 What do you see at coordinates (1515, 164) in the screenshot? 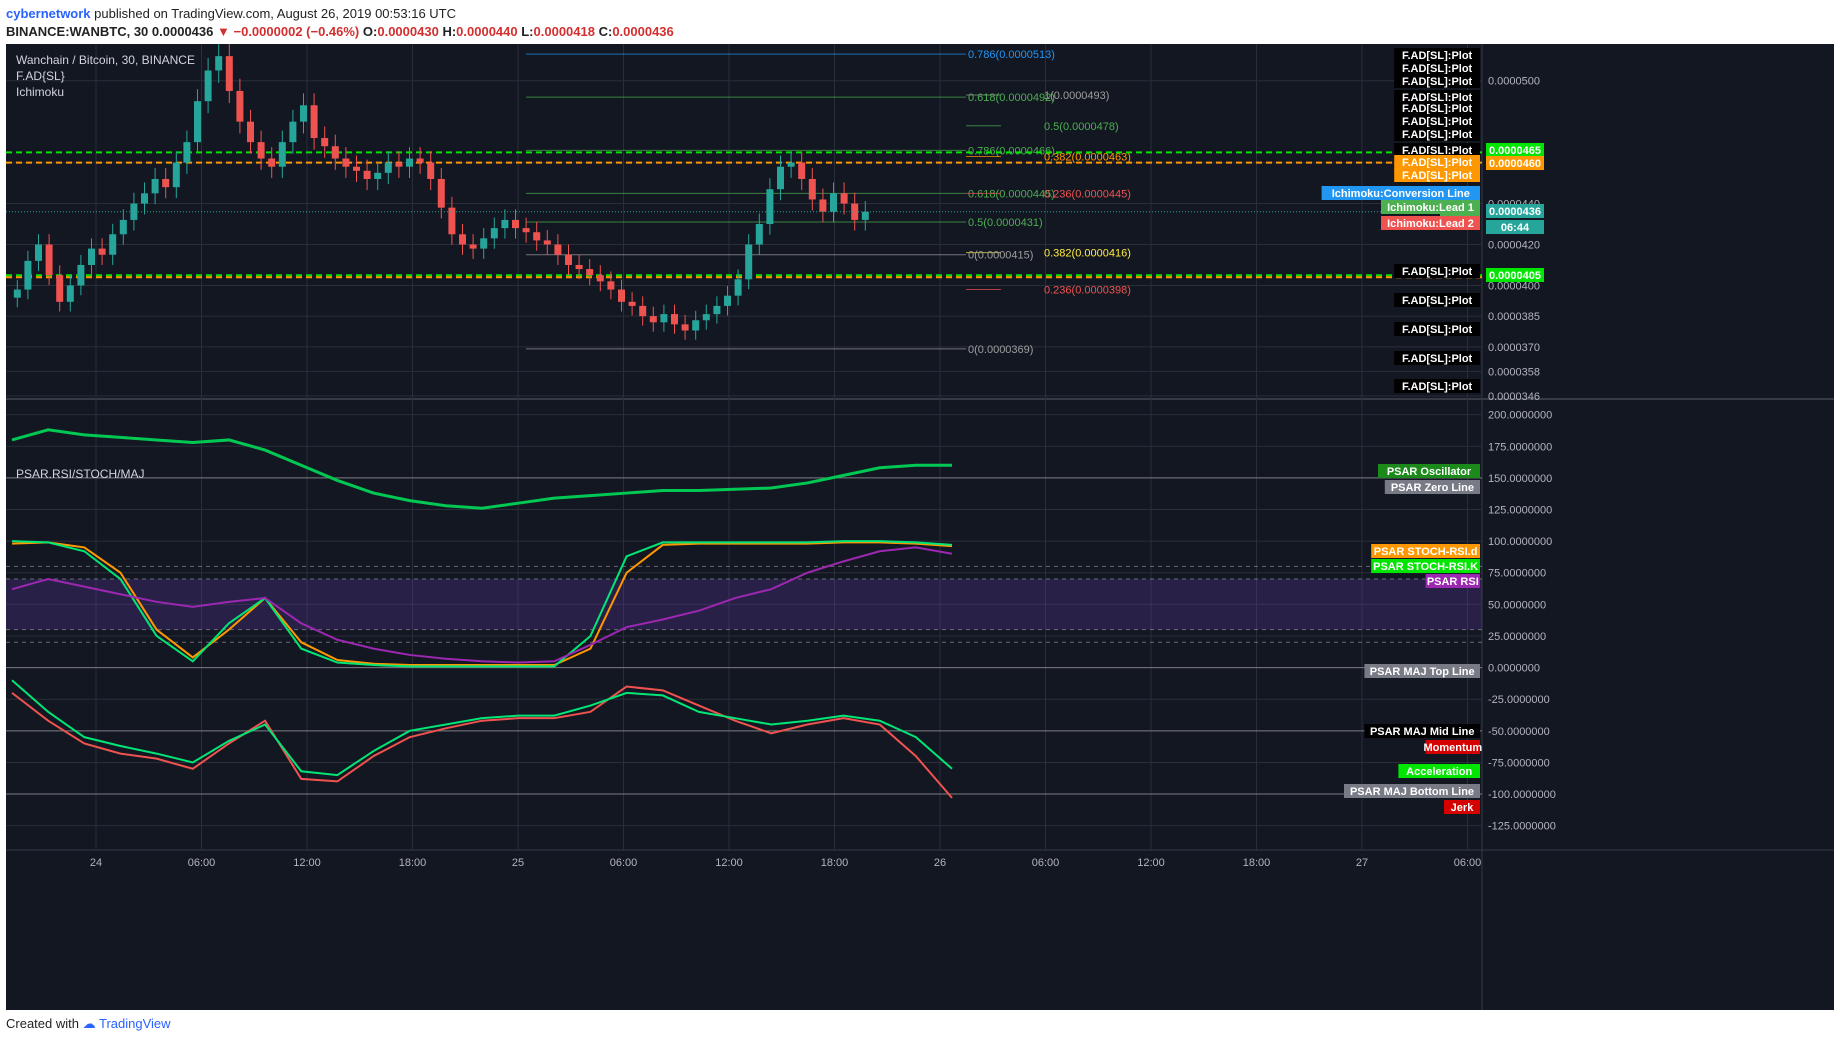
I see `right-label: 0.0000460` at bounding box center [1515, 164].